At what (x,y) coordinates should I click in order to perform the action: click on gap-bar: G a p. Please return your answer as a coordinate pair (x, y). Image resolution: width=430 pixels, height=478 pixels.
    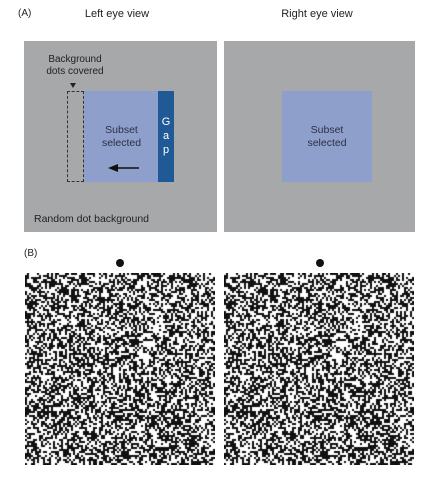
    Looking at the image, I should click on (166, 136).